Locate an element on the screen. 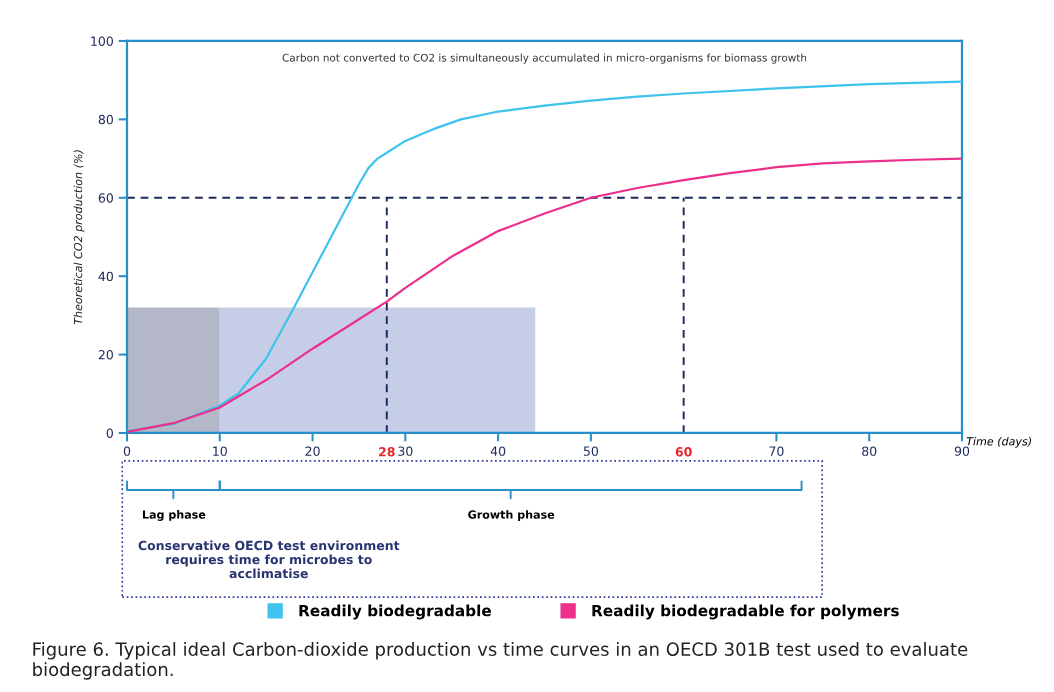  ref-line-label: 60 is located at coordinates (683, 452).